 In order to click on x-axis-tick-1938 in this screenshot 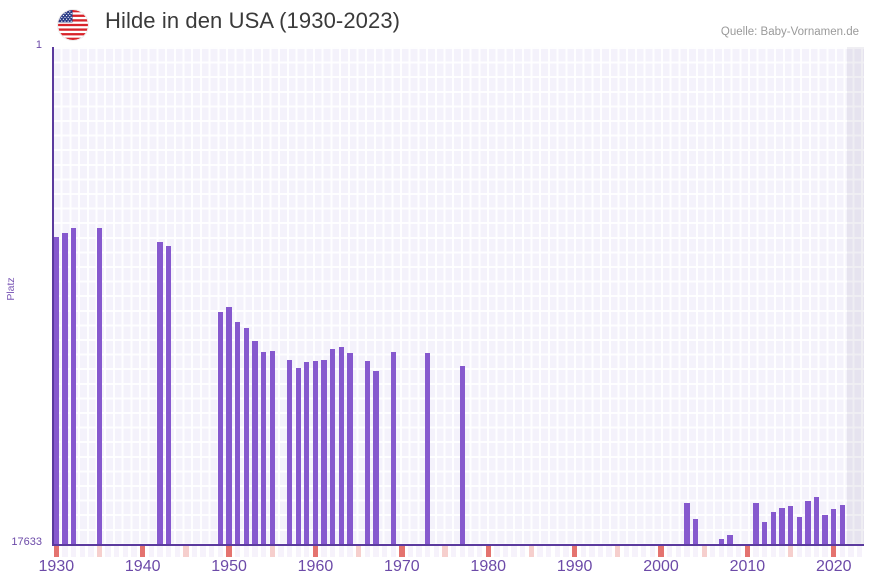, I will do `click(125, 551)`.